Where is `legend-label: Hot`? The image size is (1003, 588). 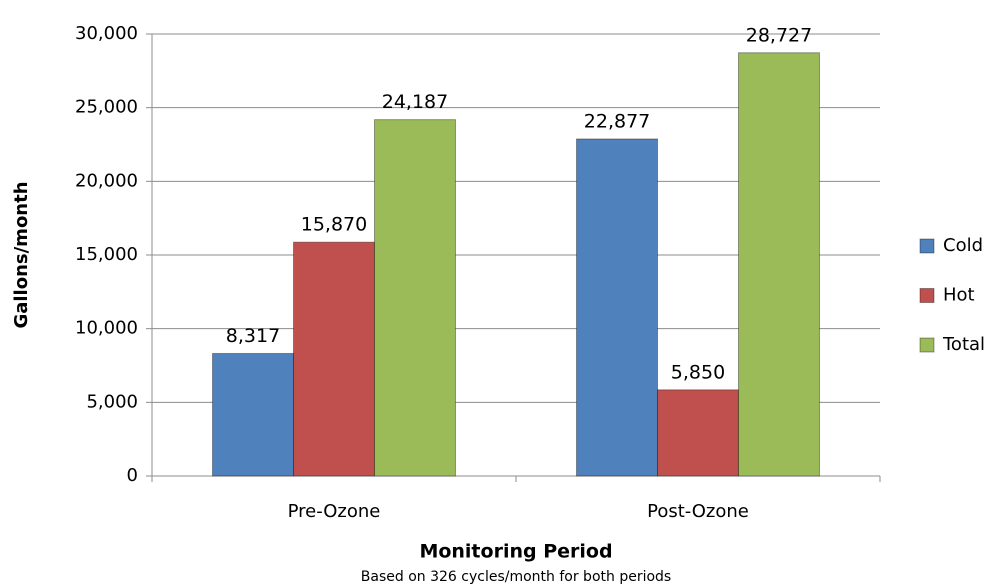 legend-label: Hot is located at coordinates (959, 295).